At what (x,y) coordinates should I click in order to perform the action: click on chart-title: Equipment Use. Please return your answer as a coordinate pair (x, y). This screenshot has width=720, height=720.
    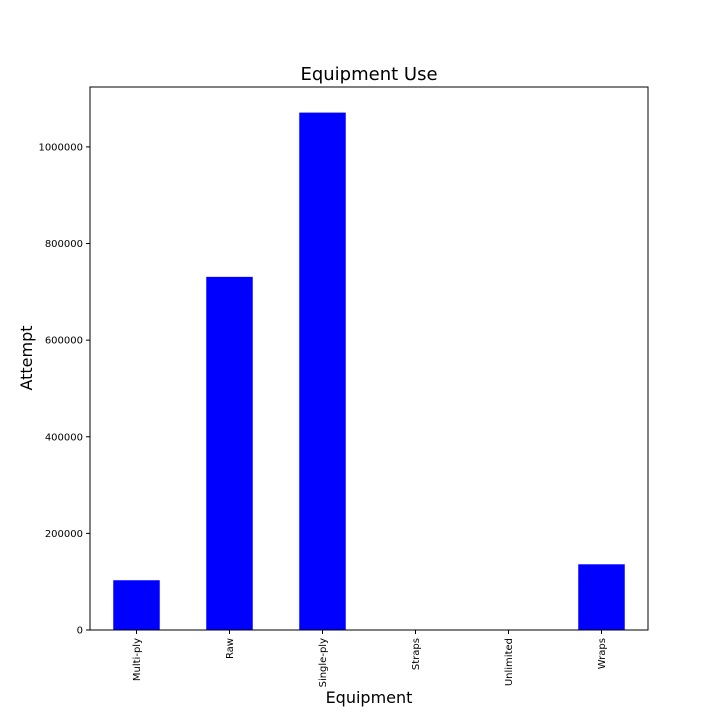
    Looking at the image, I should click on (368, 74).